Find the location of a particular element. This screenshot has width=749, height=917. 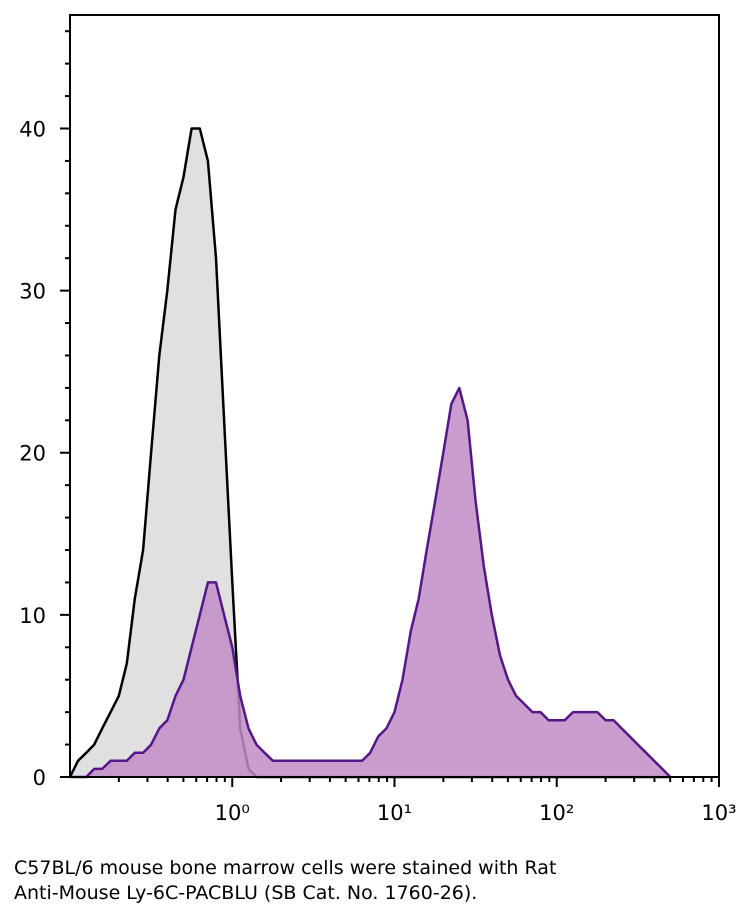

x-tick-label: 10¹ is located at coordinates (394, 813).